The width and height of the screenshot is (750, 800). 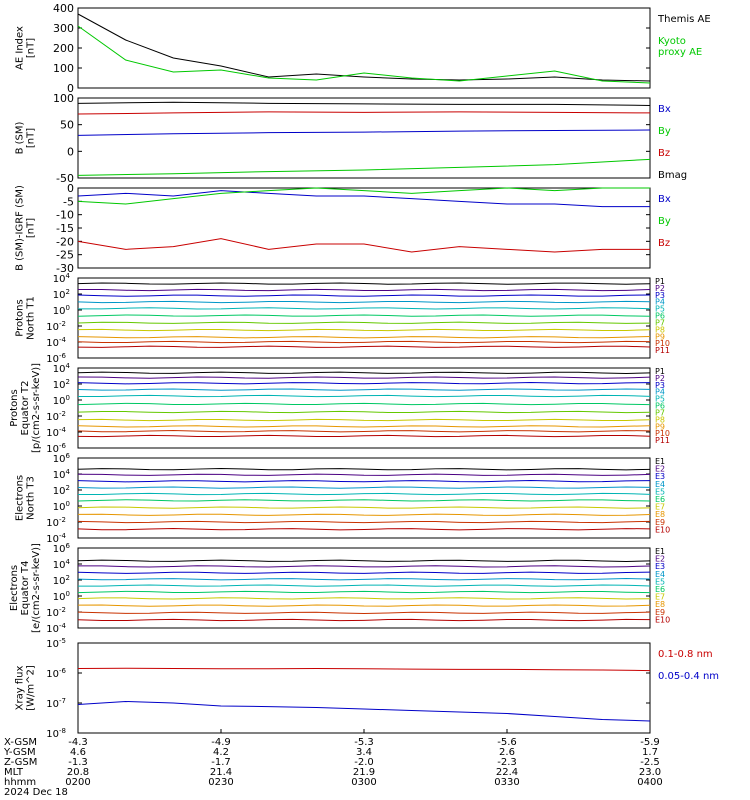 I want to click on y-axis-label: North T1, so click(x=31, y=318).